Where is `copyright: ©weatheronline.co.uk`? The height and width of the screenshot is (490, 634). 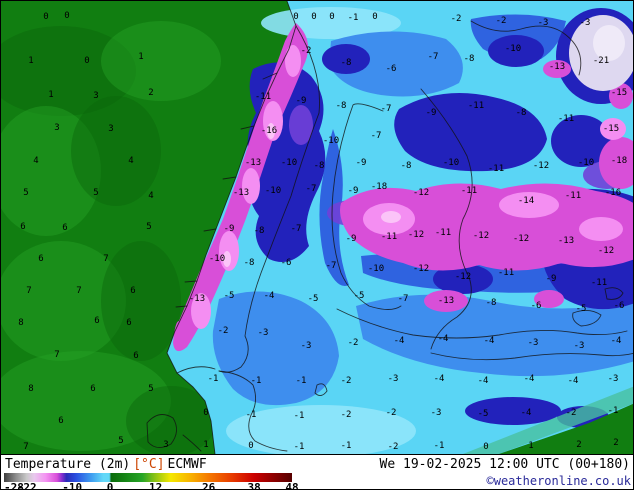
copyright: ©weatheronline.co.uk is located at coordinates (559, 481).